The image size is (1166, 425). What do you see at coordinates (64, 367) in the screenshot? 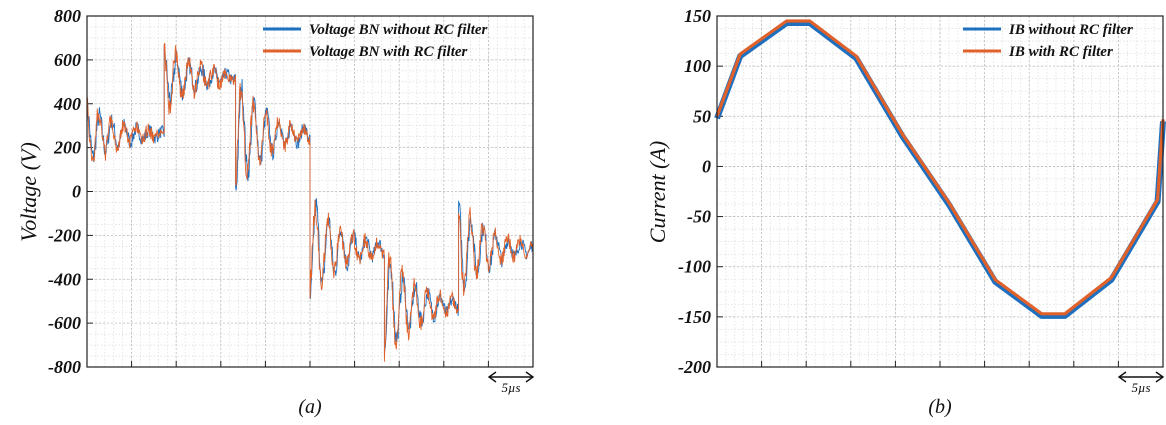
I see `y-tick-label: -800` at bounding box center [64, 367].